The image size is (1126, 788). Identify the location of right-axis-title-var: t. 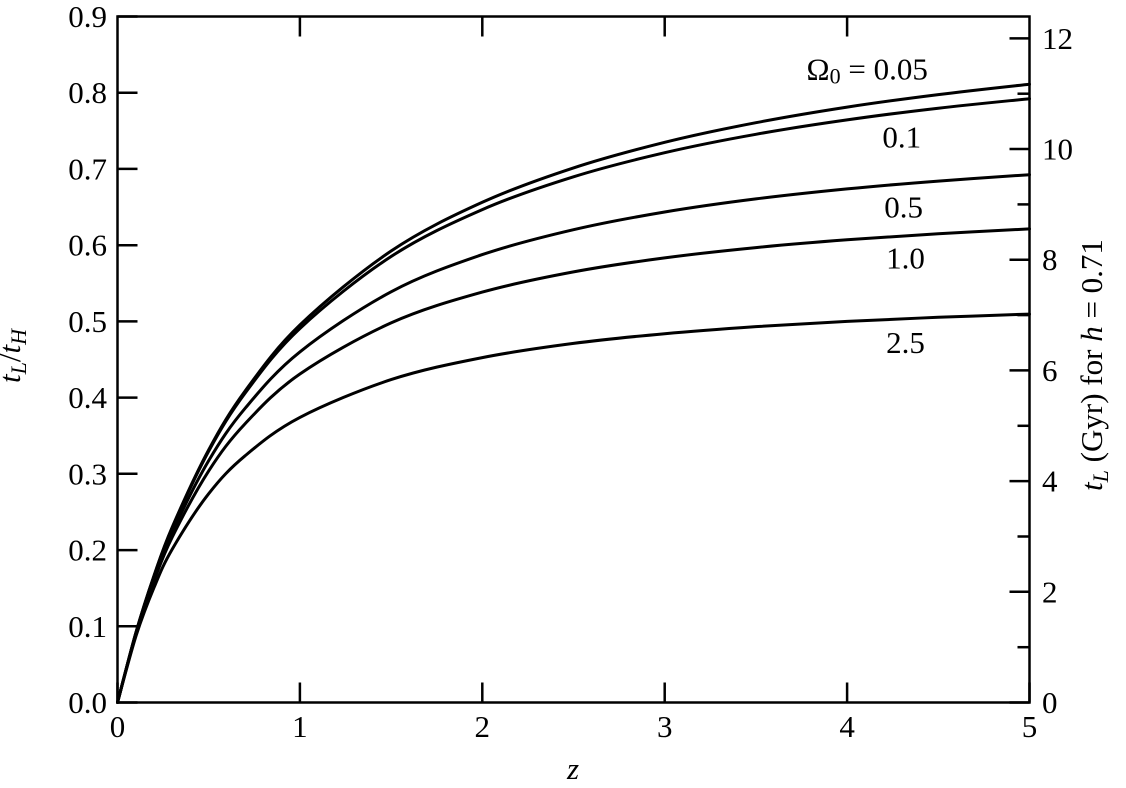
(1091, 486).